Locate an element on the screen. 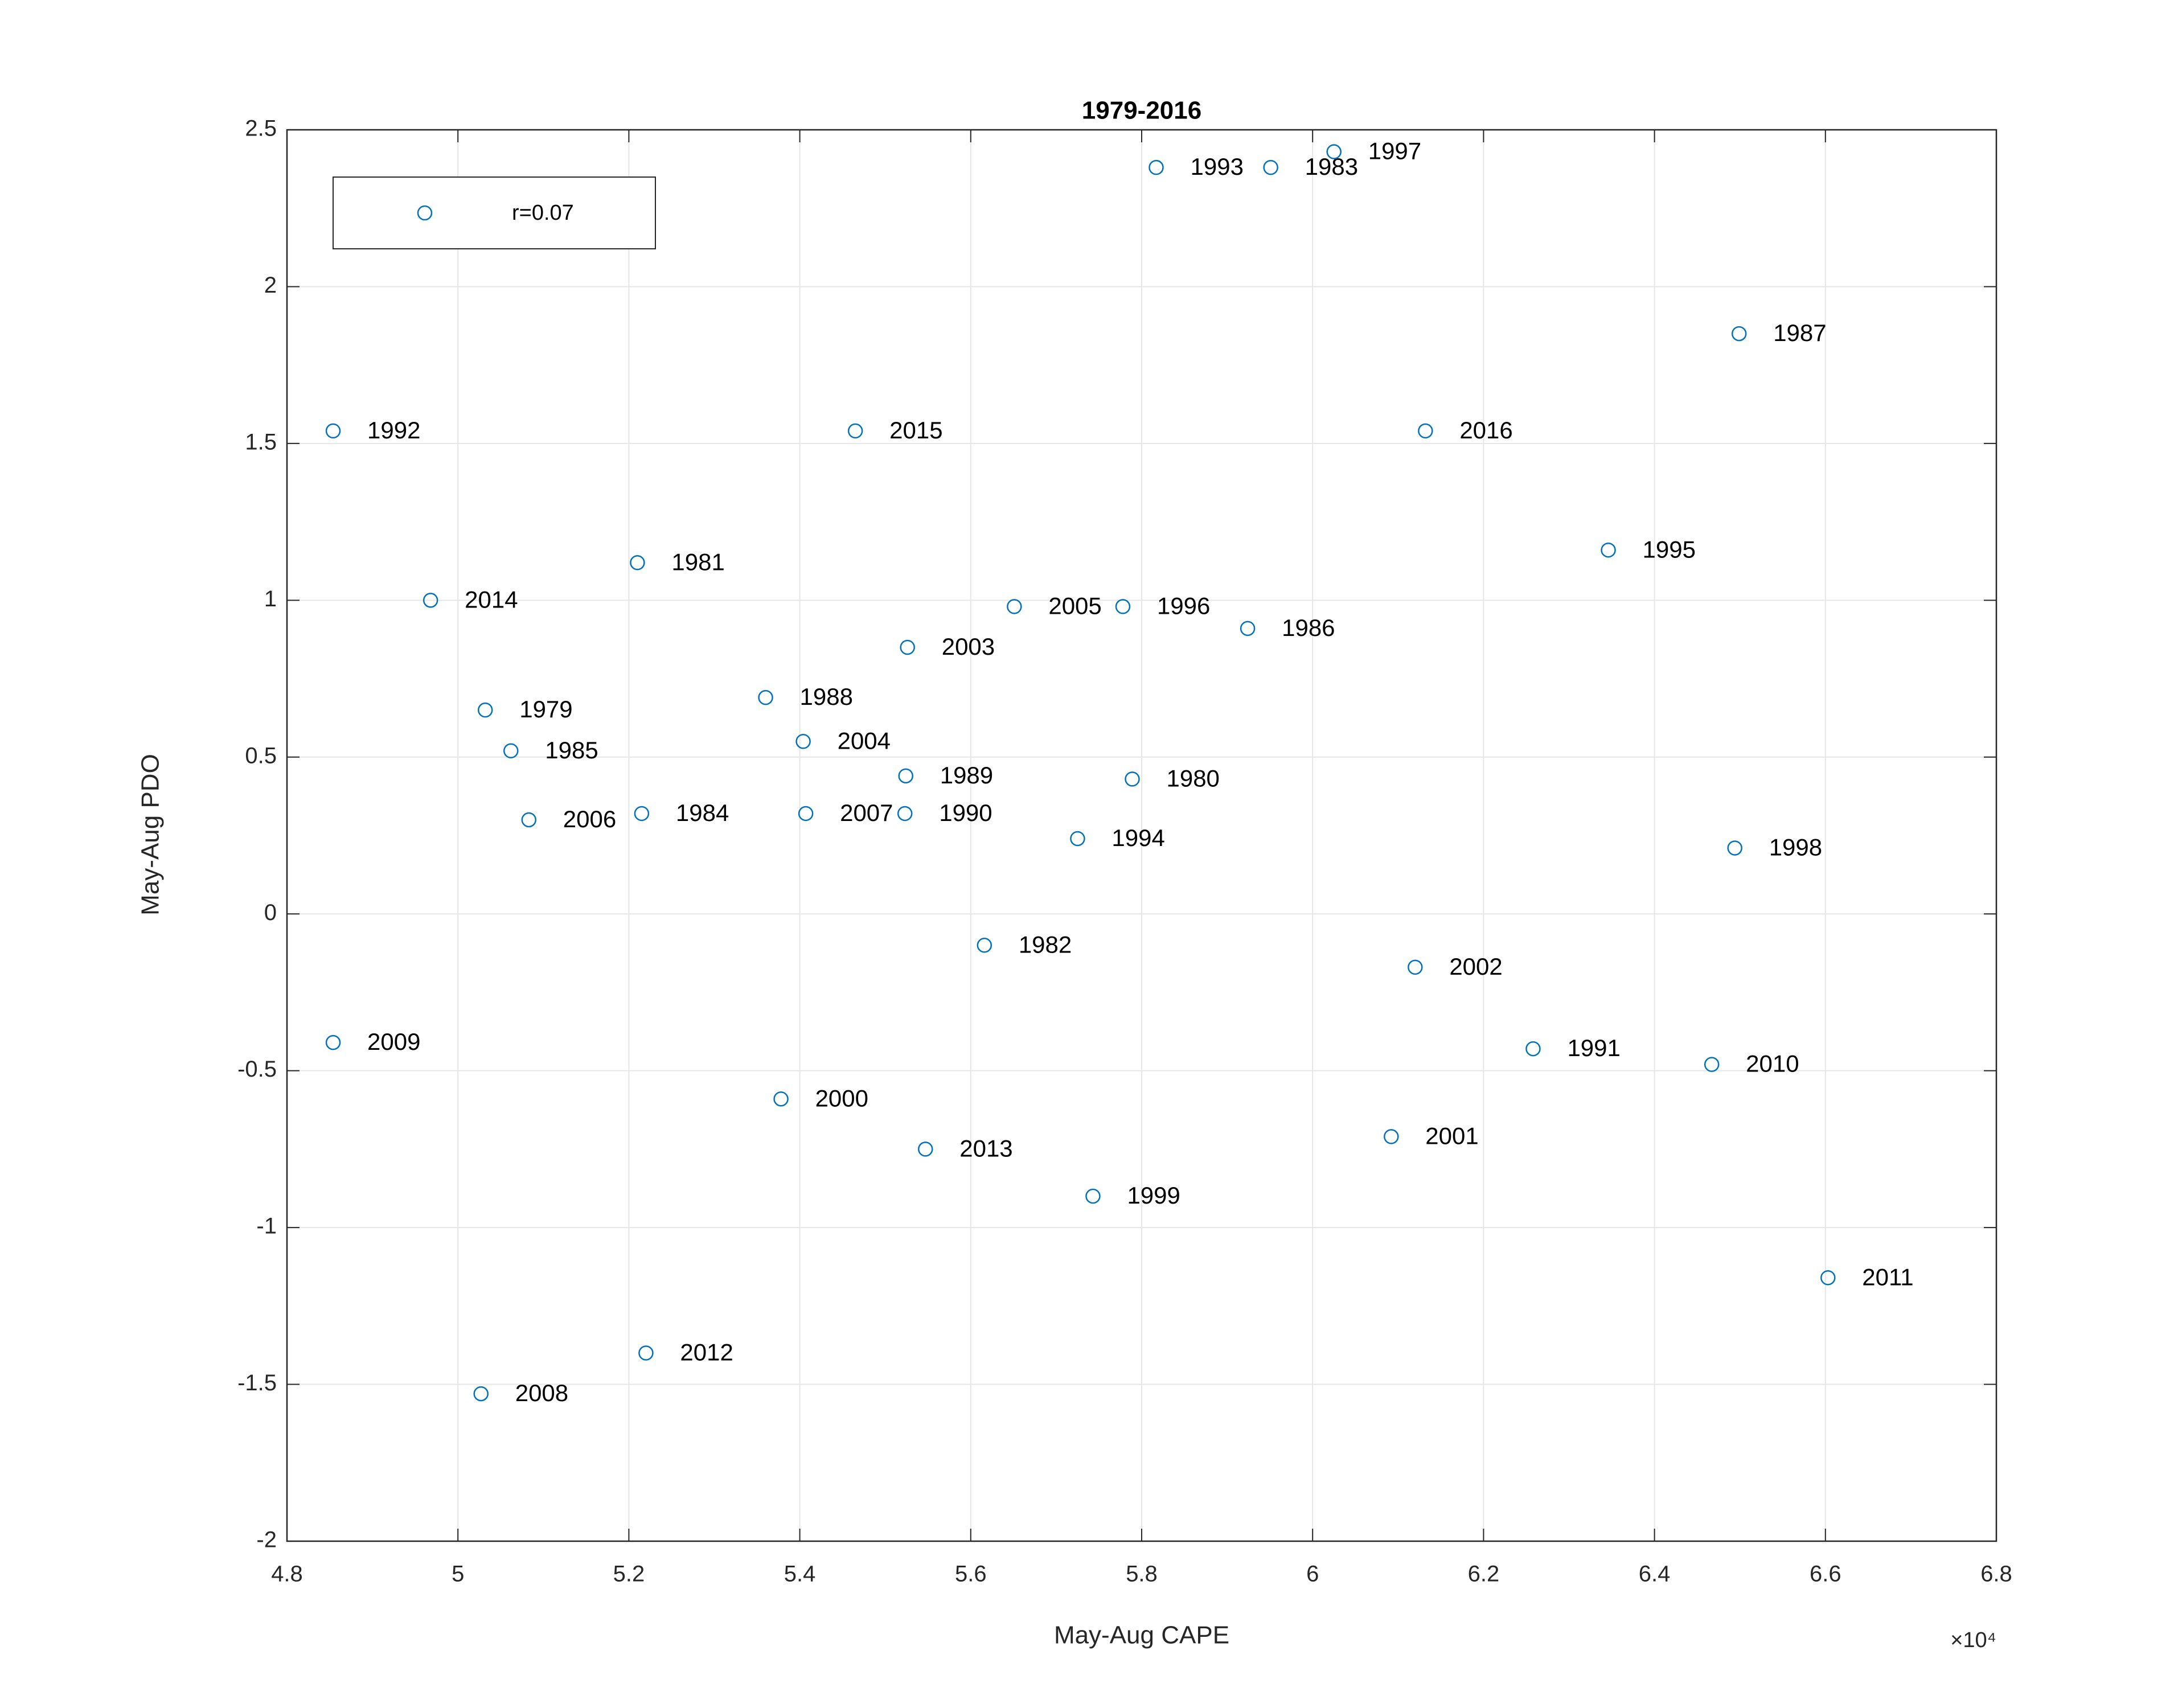  y-tick-label: 0 is located at coordinates (271, 912).